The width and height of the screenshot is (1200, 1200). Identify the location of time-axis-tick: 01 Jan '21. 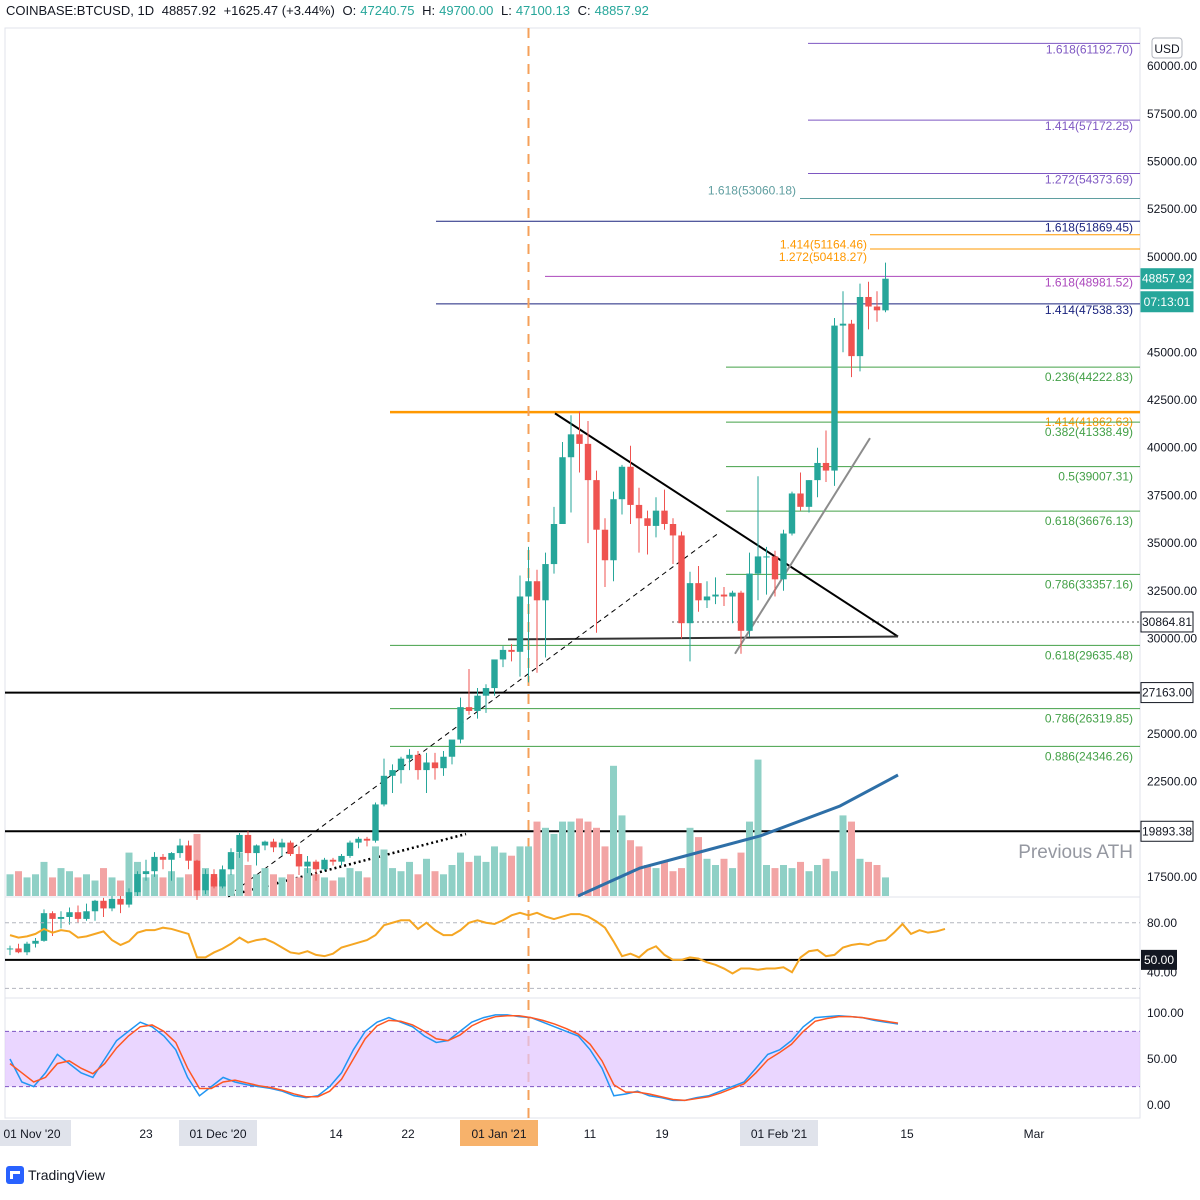
(498, 1134).